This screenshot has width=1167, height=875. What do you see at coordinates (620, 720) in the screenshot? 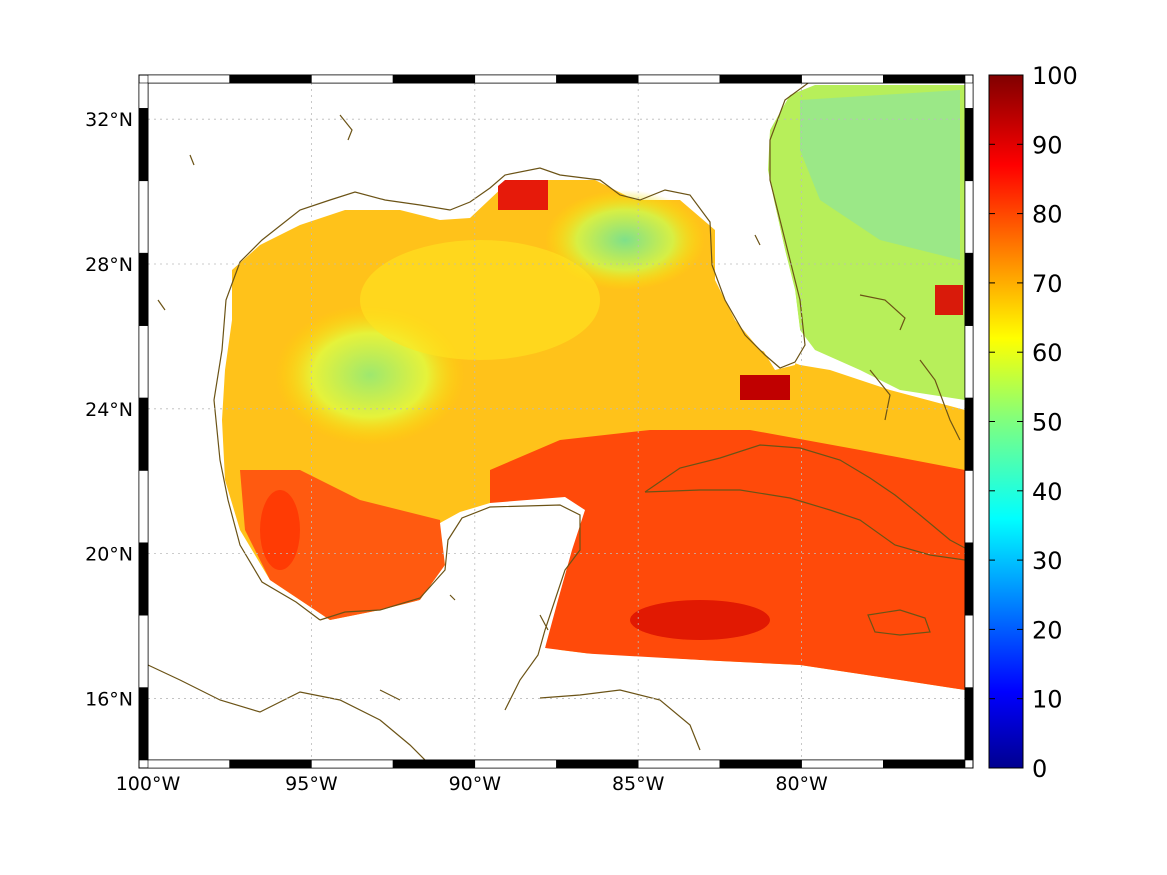
I see `honduras-coast` at bounding box center [620, 720].